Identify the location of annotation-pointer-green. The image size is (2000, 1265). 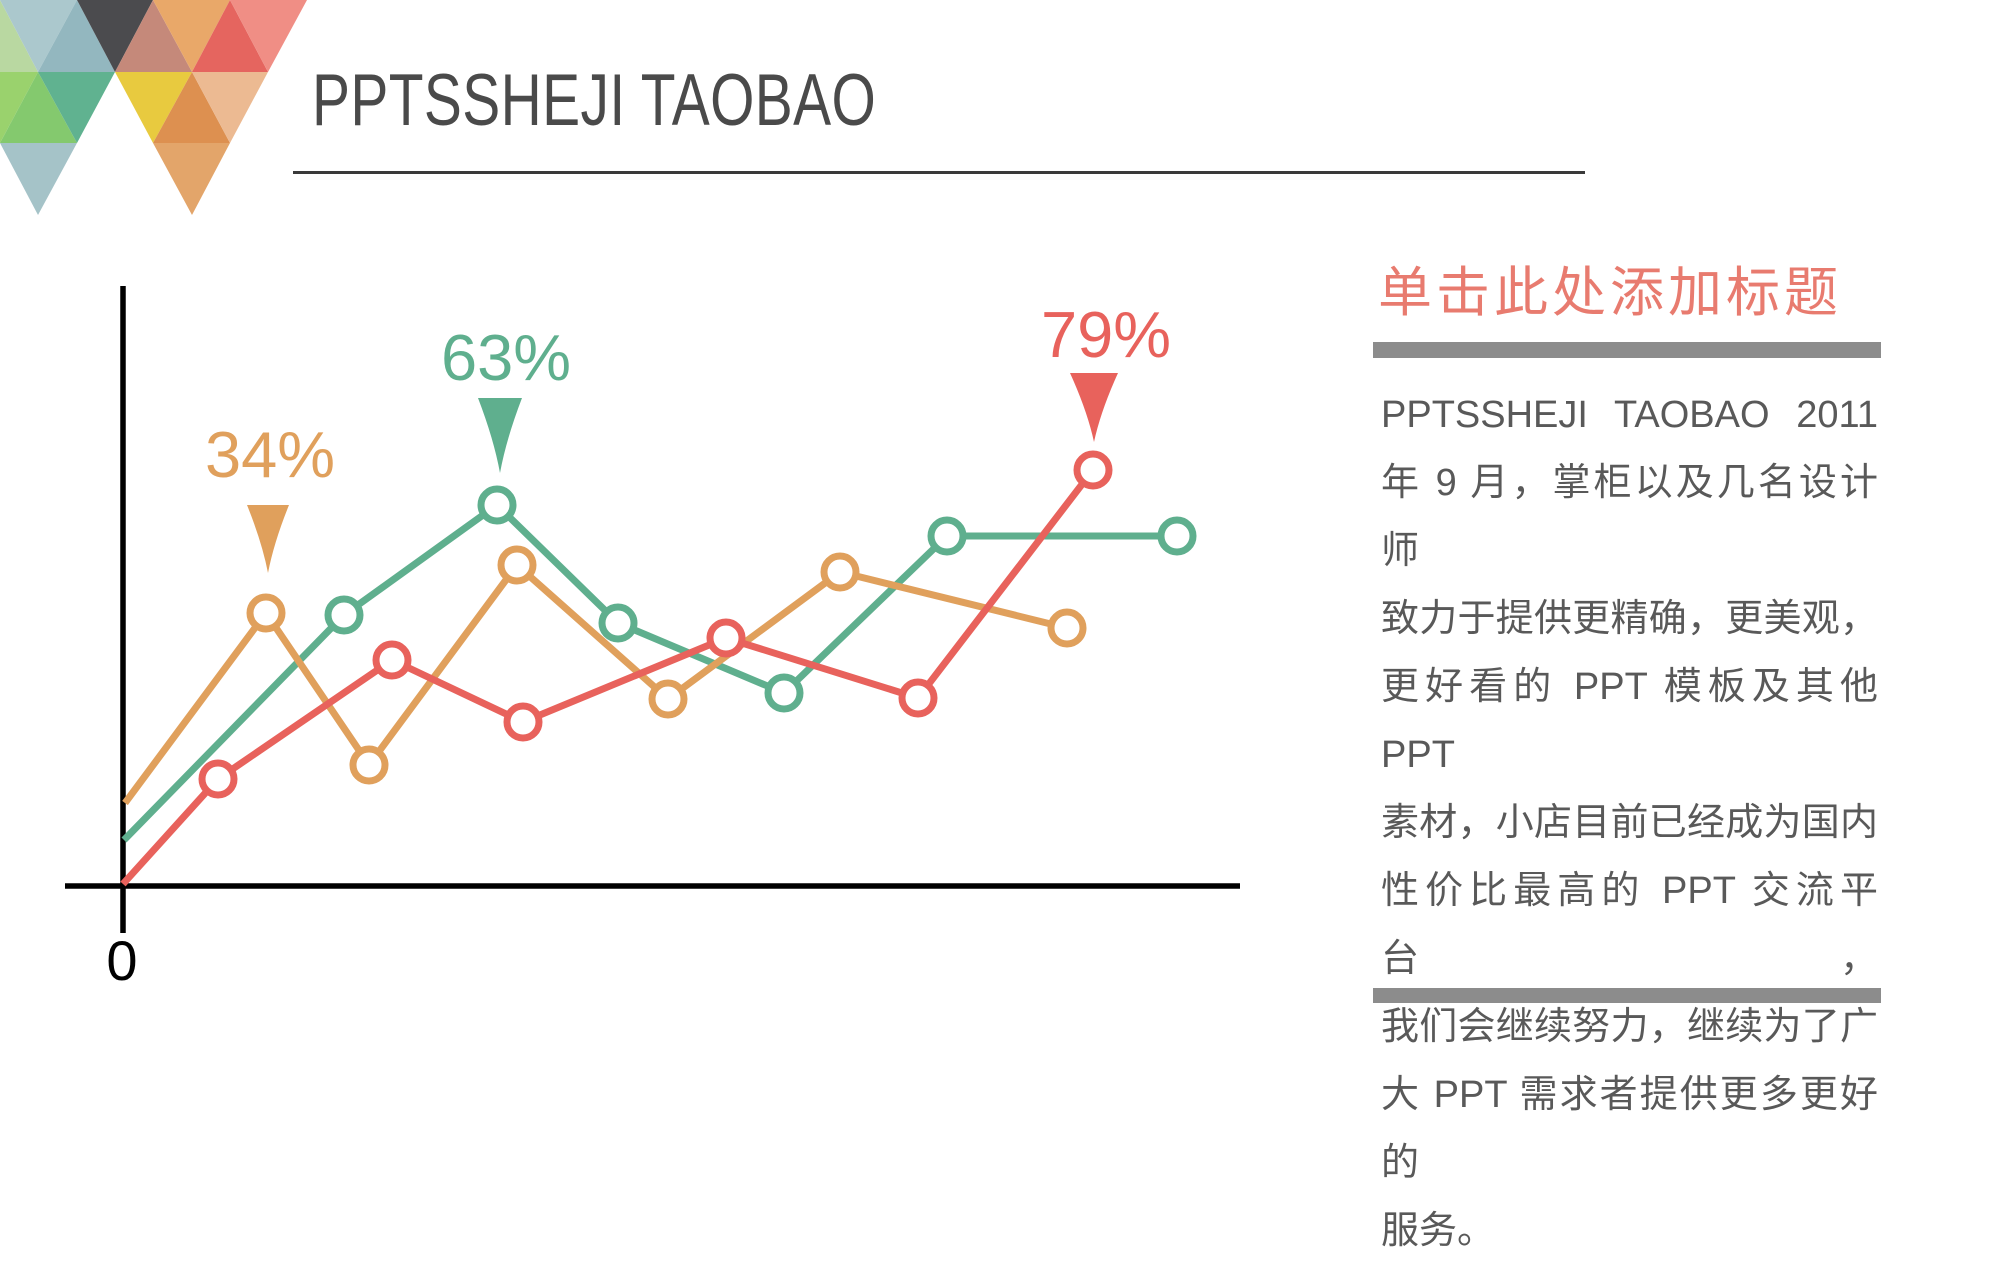
(500, 435).